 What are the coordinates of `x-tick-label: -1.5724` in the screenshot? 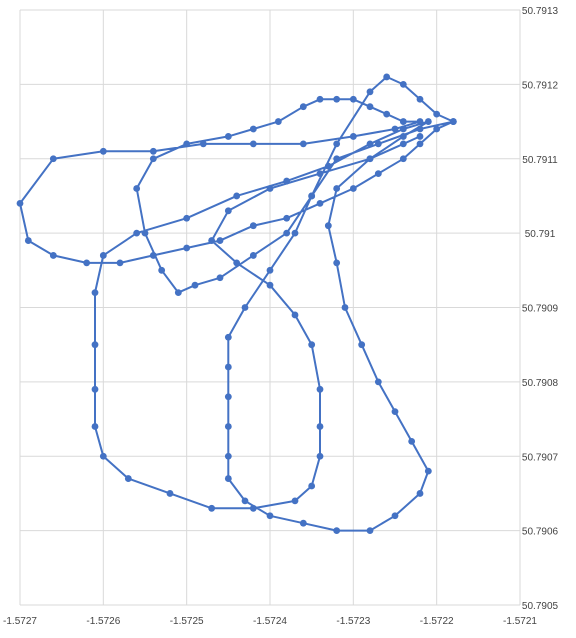 It's located at (270, 621).